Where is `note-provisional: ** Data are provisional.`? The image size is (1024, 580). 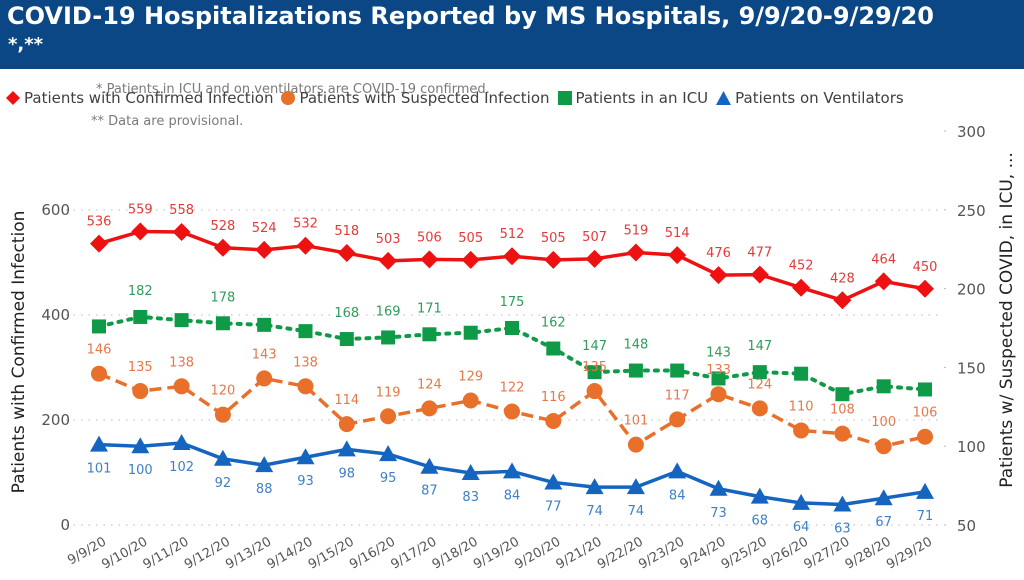 note-provisional: ** Data are provisional. is located at coordinates (167, 121).